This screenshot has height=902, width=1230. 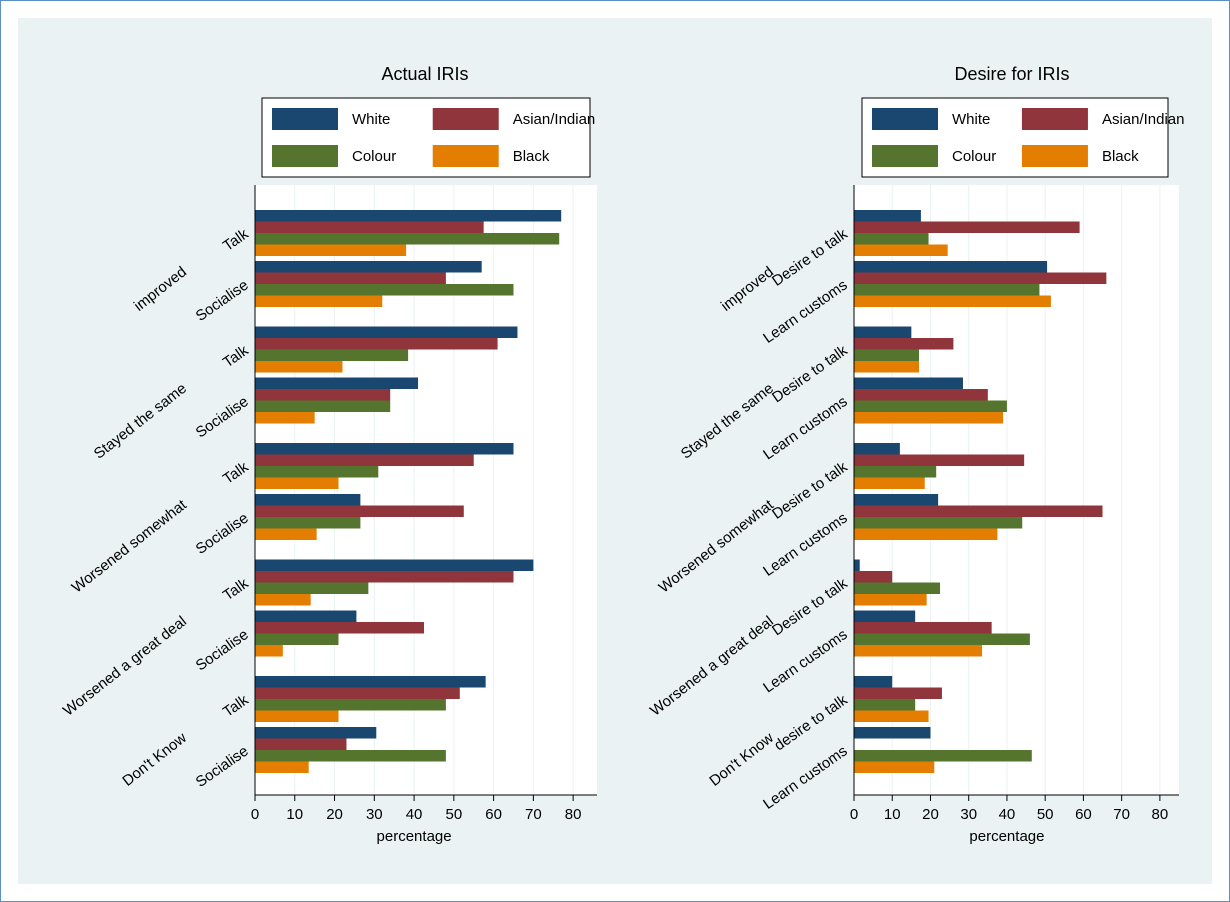 What do you see at coordinates (453, 814) in the screenshot?
I see `x-tick-label: 50` at bounding box center [453, 814].